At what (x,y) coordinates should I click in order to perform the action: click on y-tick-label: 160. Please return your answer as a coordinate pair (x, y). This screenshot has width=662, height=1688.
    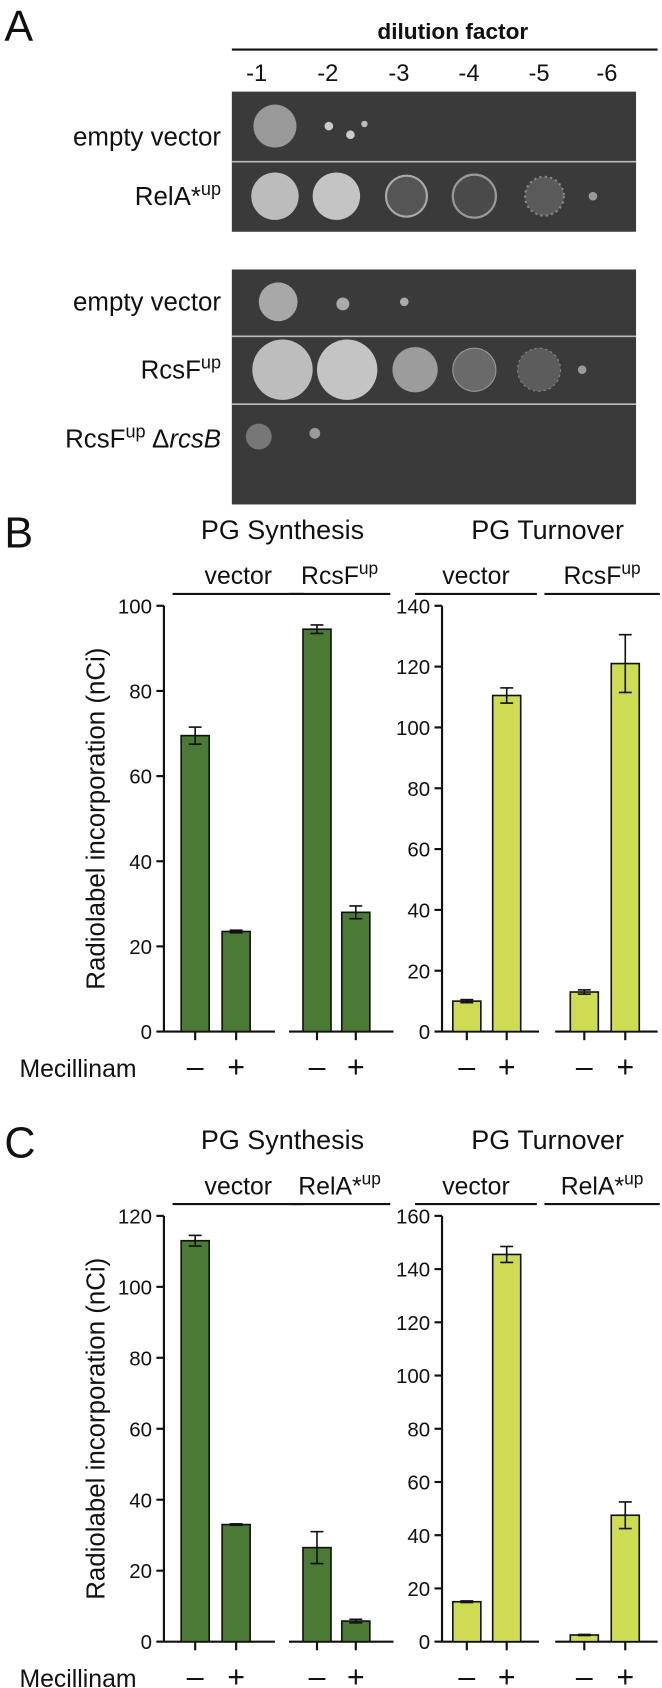
    Looking at the image, I should click on (413, 1216).